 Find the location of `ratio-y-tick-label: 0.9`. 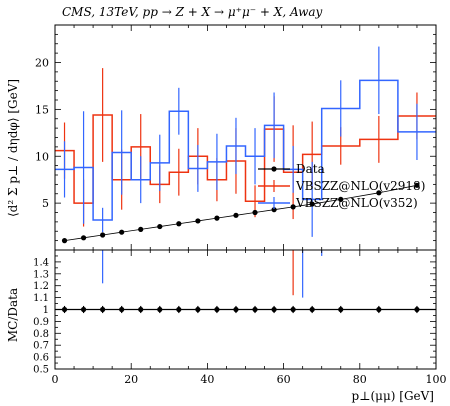

ratio-y-tick-label: 0.9 is located at coordinates (41, 322).